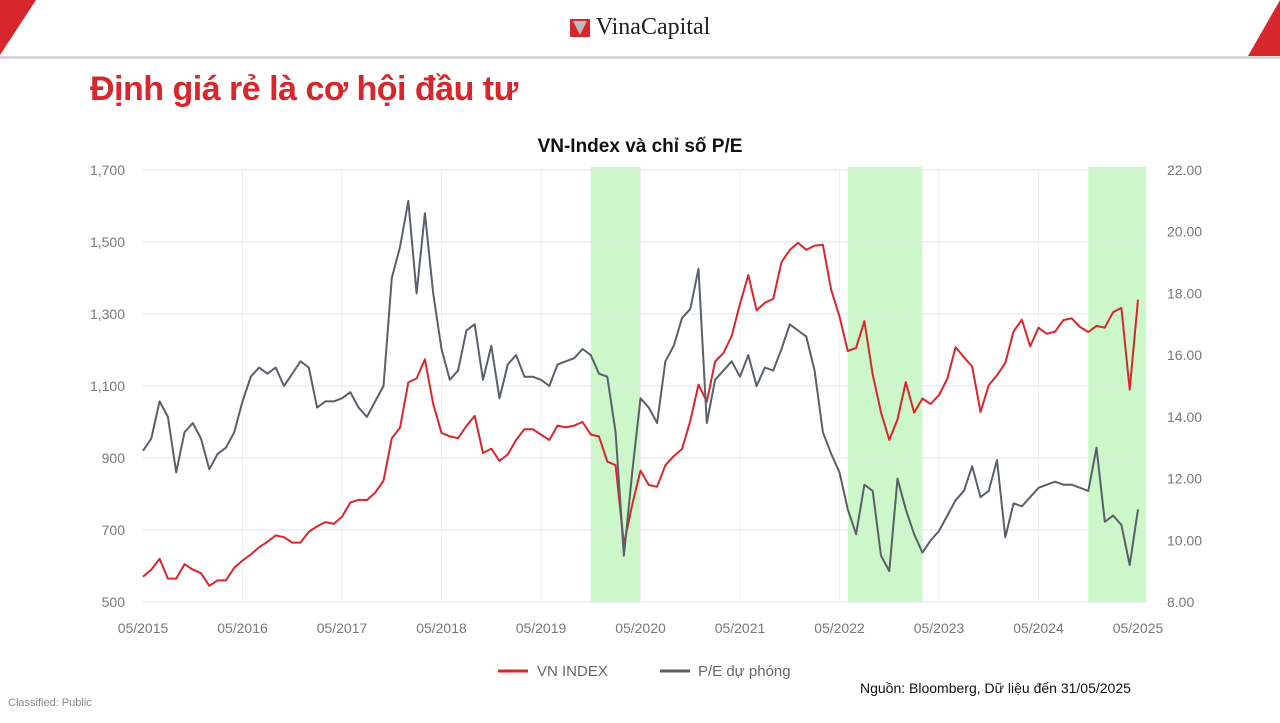 The width and height of the screenshot is (1280, 723). What do you see at coordinates (242, 628) in the screenshot?
I see `x-tick-label: 05/2016` at bounding box center [242, 628].